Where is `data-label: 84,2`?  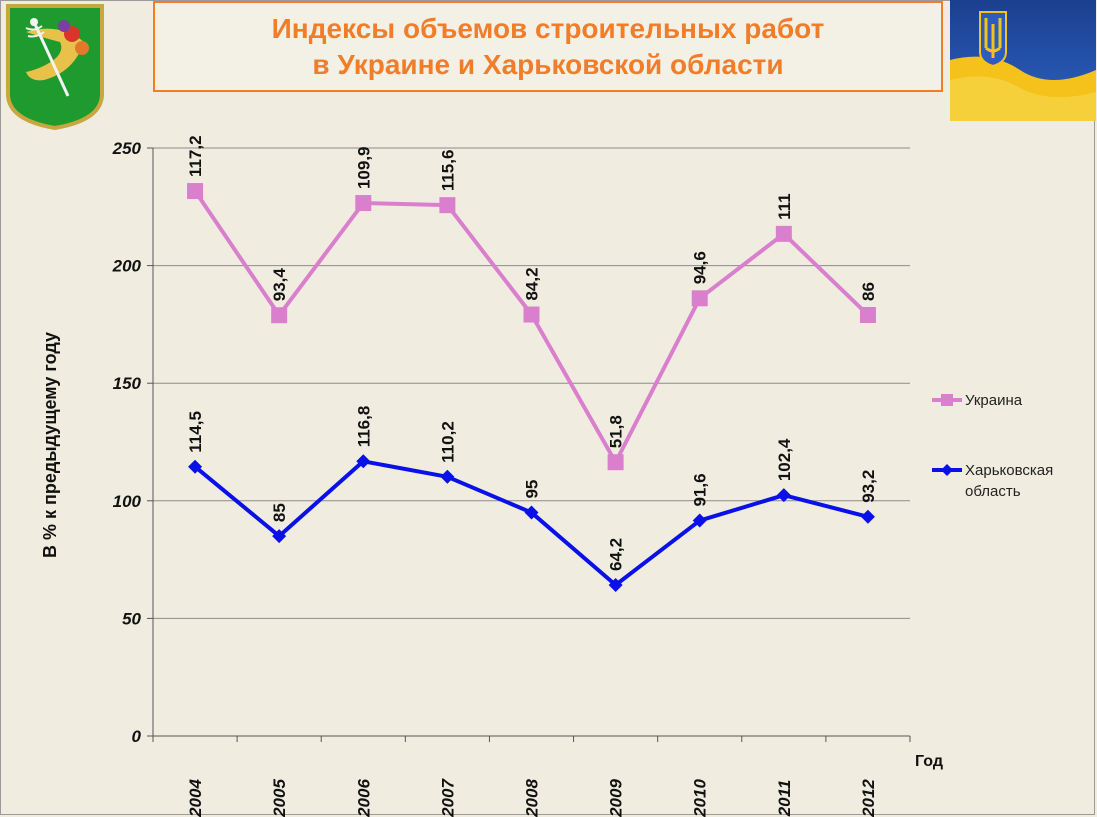 data-label: 84,2 is located at coordinates (532, 283).